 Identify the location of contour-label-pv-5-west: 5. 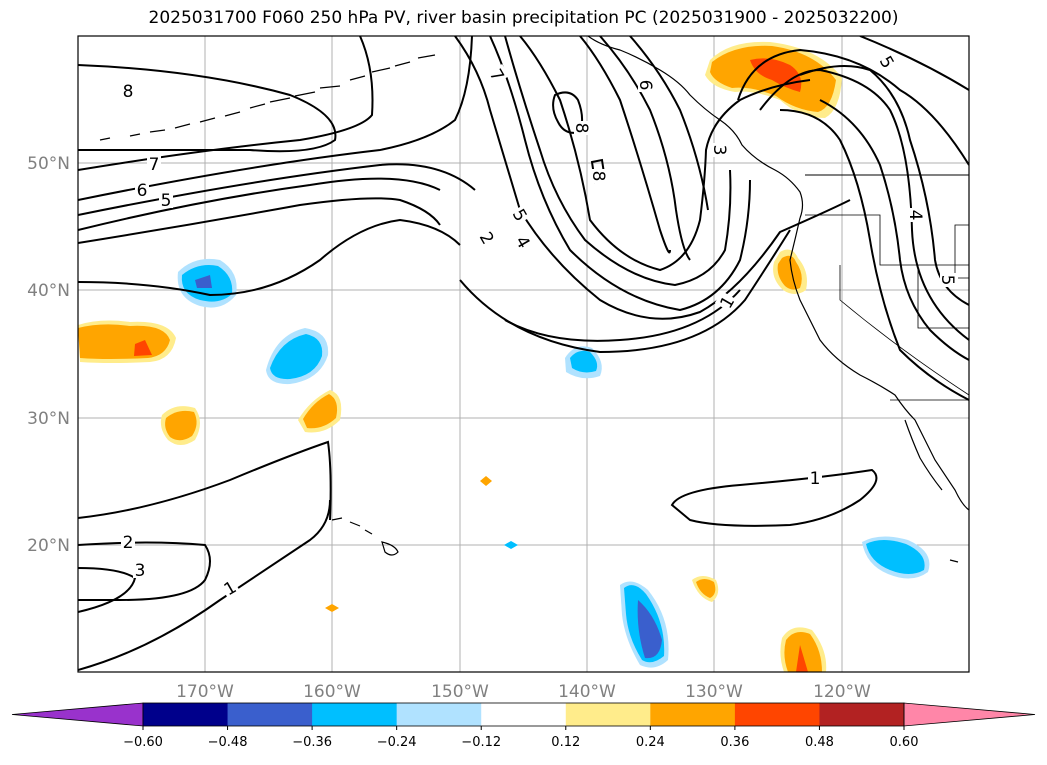
(166, 201).